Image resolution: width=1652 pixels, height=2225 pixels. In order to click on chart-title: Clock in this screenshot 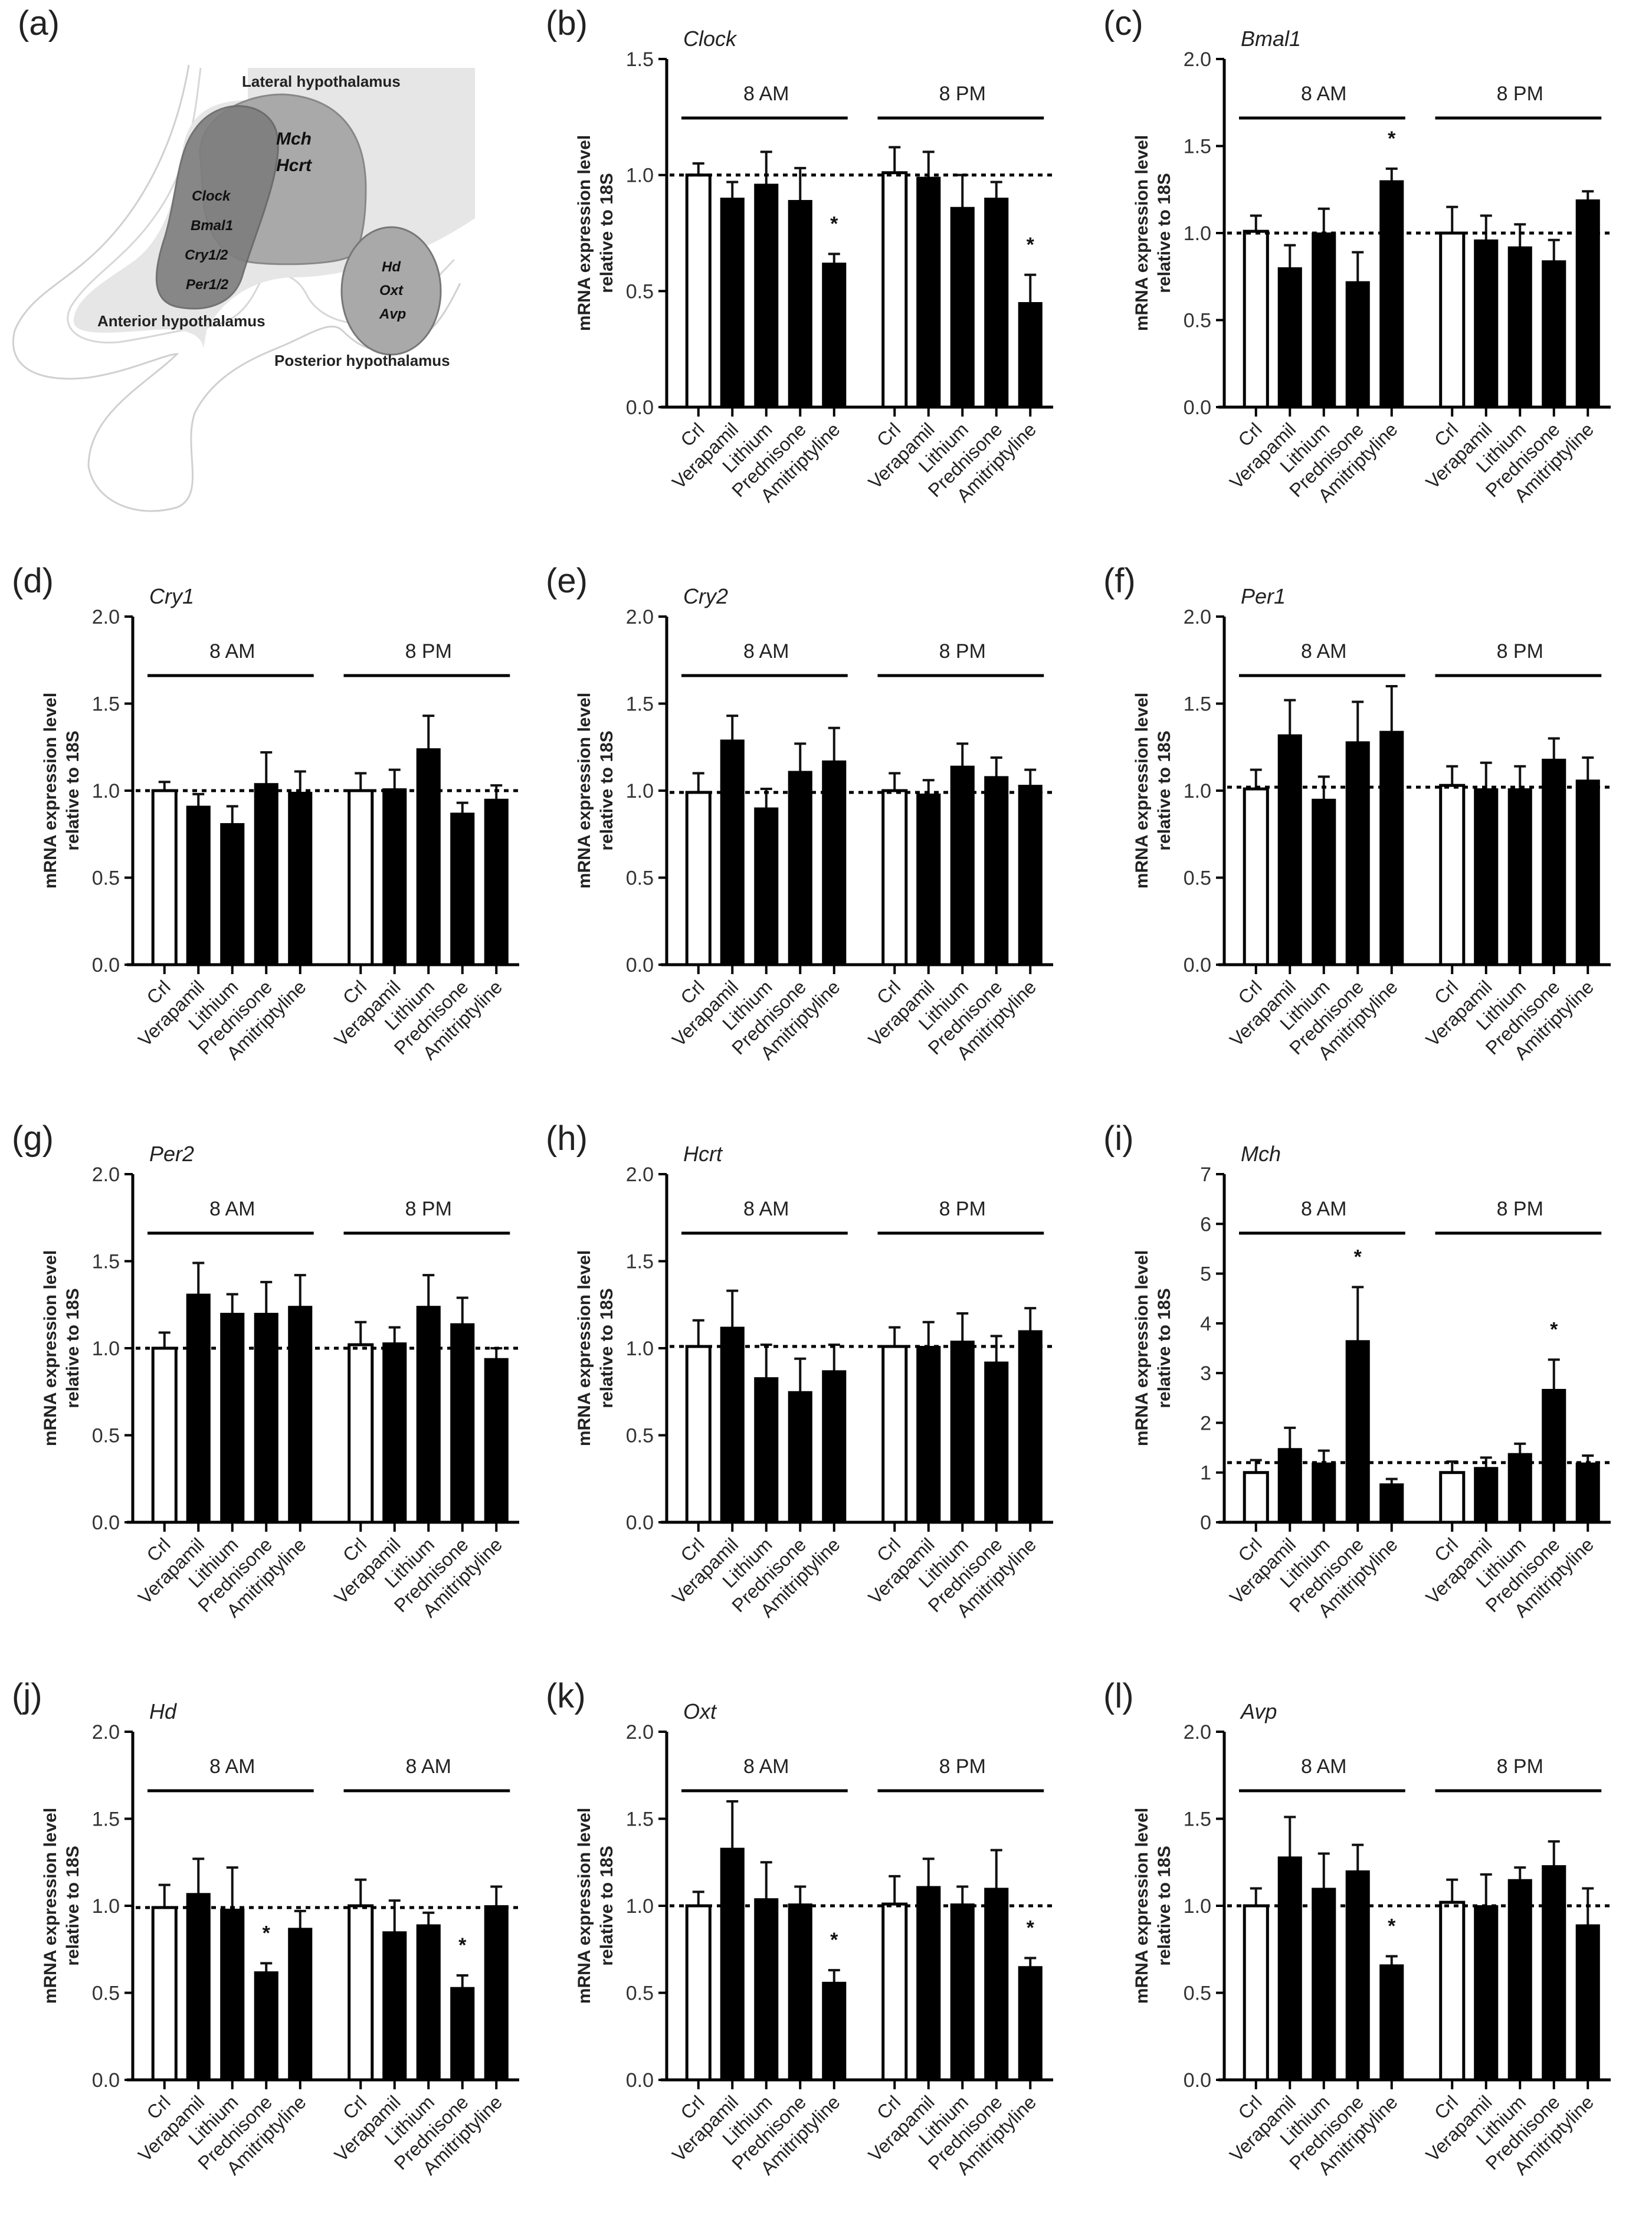, I will do `click(710, 39)`.